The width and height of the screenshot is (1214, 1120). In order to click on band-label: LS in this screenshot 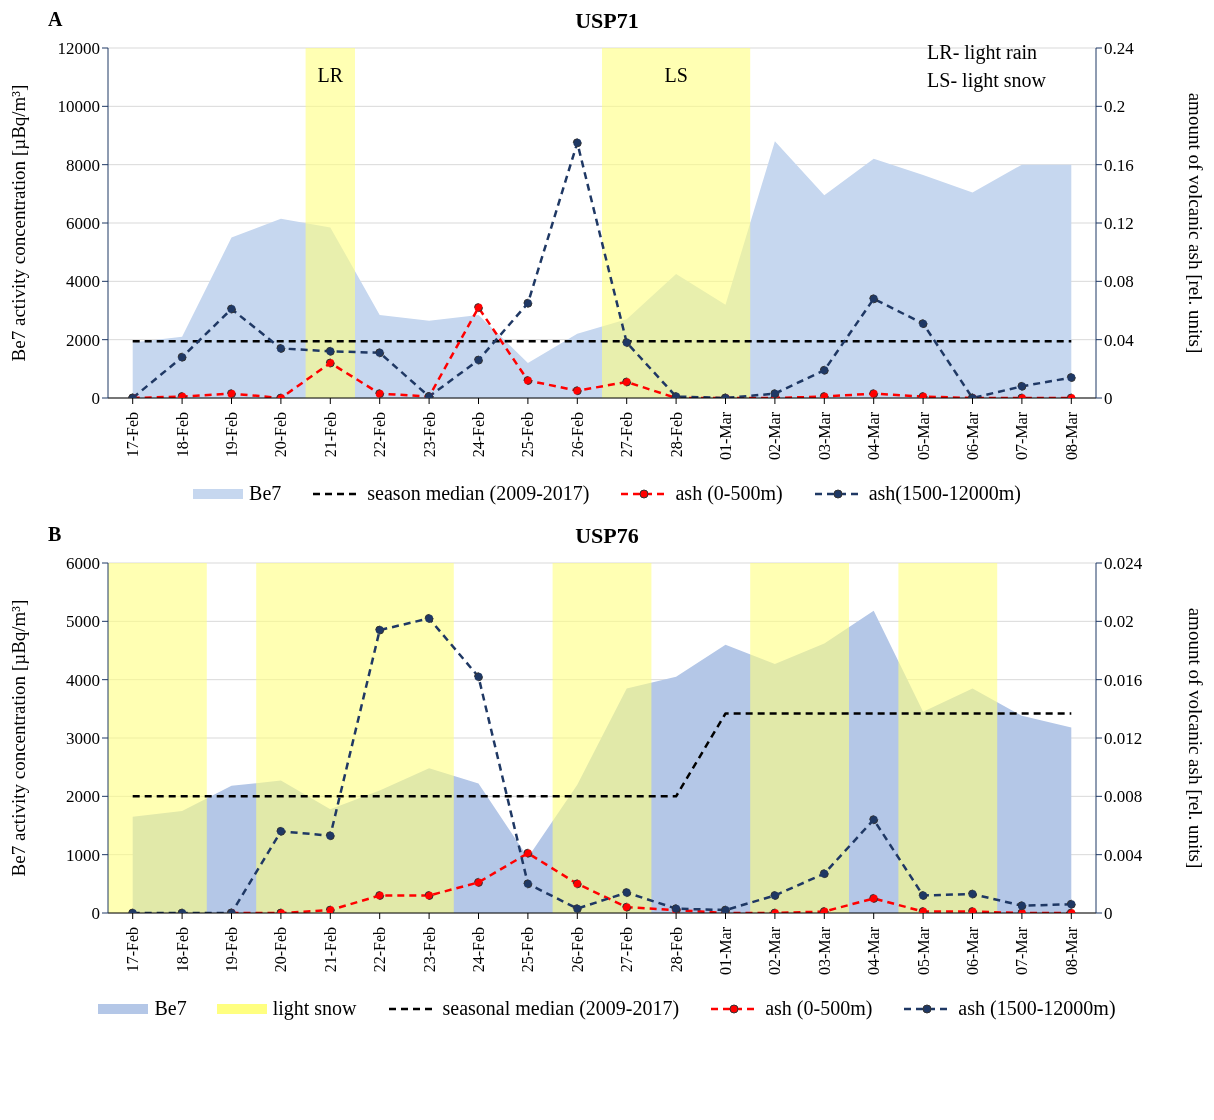, I will do `click(676, 75)`.